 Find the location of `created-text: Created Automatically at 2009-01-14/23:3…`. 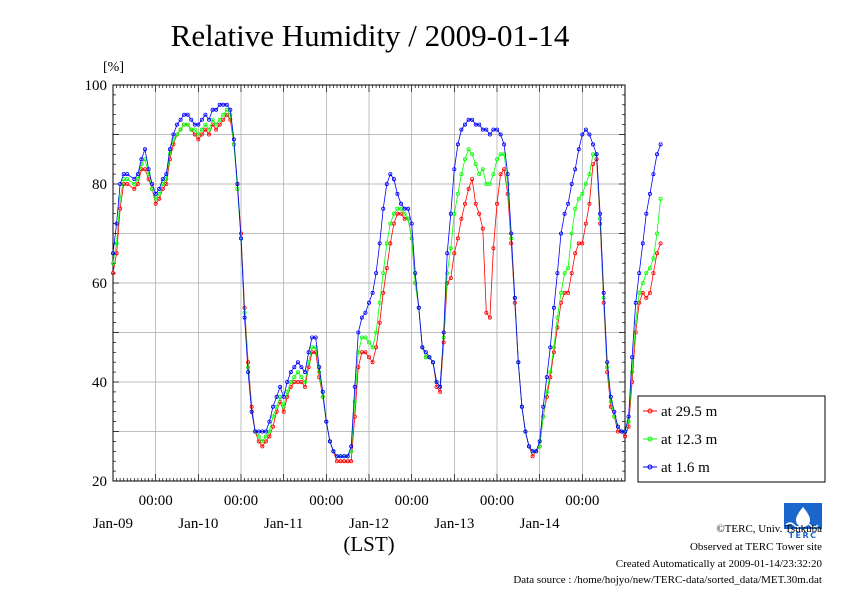

created-text: Created Automatically at 2009-01-14/23:3… is located at coordinates (719, 564).